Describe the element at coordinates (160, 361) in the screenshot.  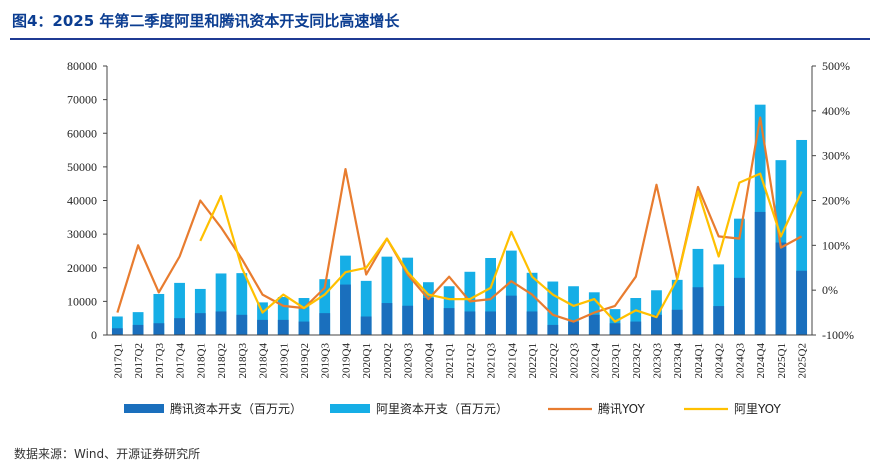
I see `x-tick-label: 2017Q3` at that location.